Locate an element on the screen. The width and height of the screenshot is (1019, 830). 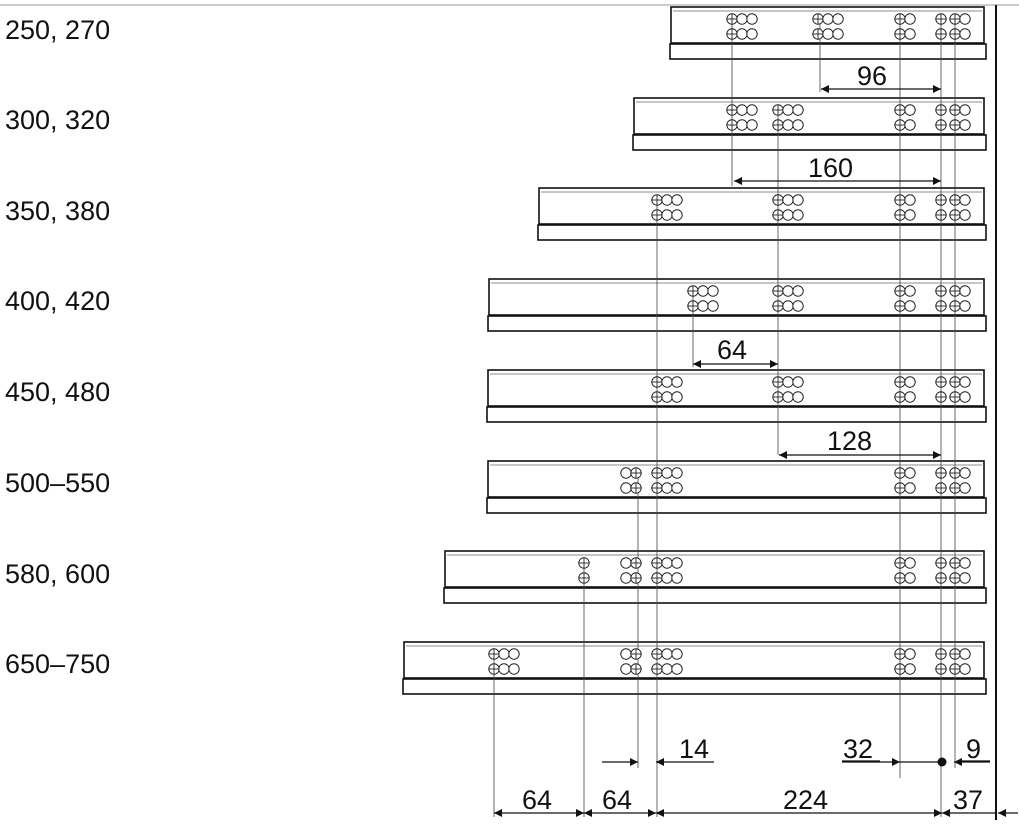
dim-label-37: 37 is located at coordinates (968, 800).